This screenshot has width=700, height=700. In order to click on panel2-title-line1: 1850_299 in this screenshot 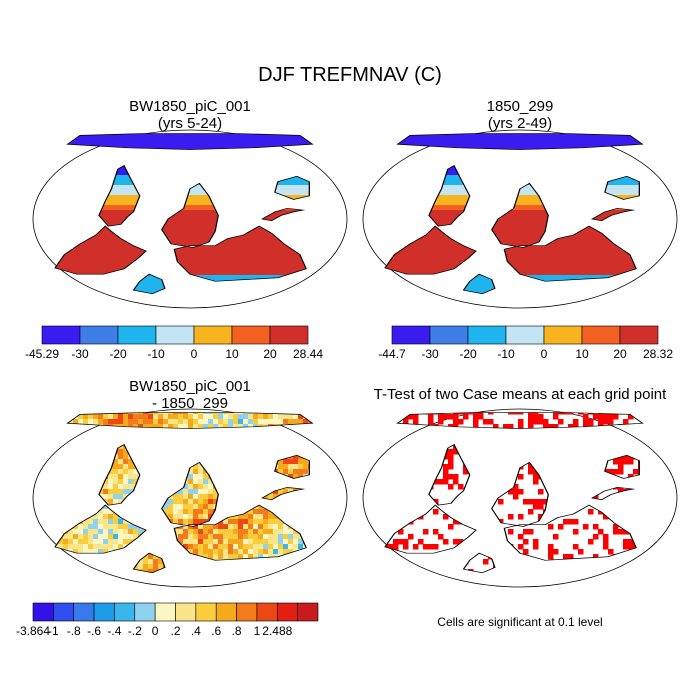, I will do `click(520, 106)`.